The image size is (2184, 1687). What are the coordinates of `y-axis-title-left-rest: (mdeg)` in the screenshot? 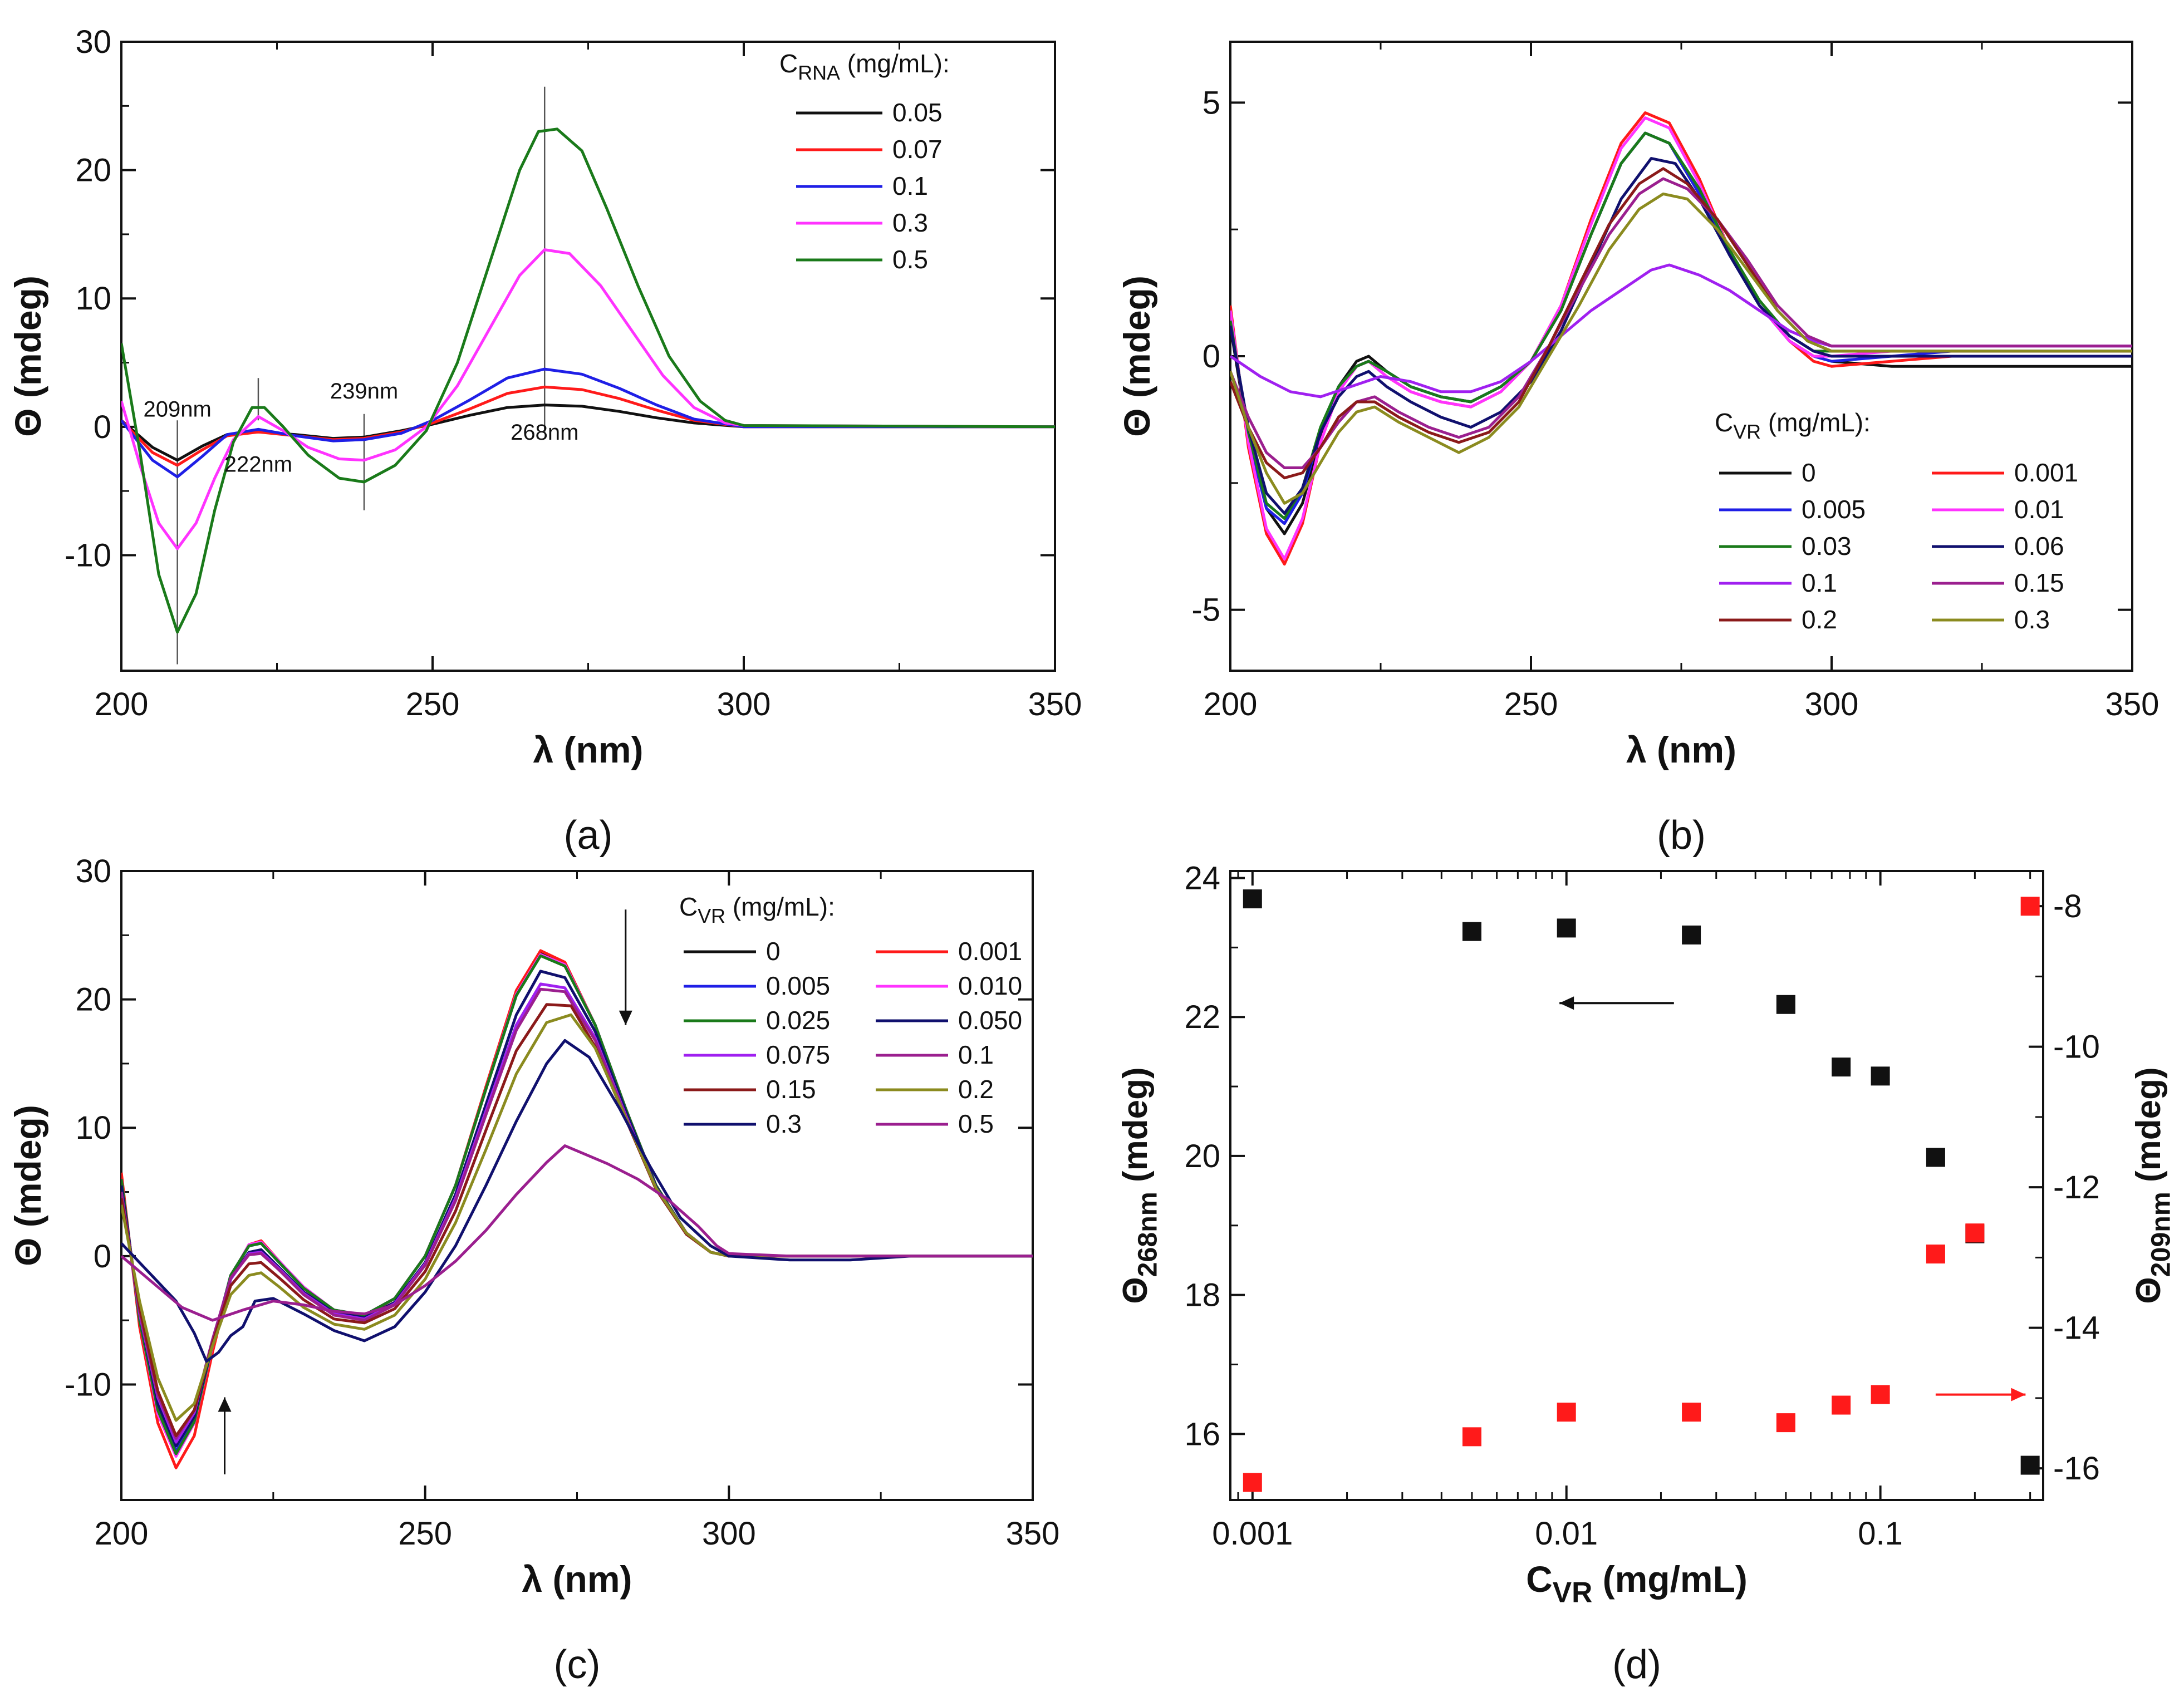 It's located at (1135, 1130).